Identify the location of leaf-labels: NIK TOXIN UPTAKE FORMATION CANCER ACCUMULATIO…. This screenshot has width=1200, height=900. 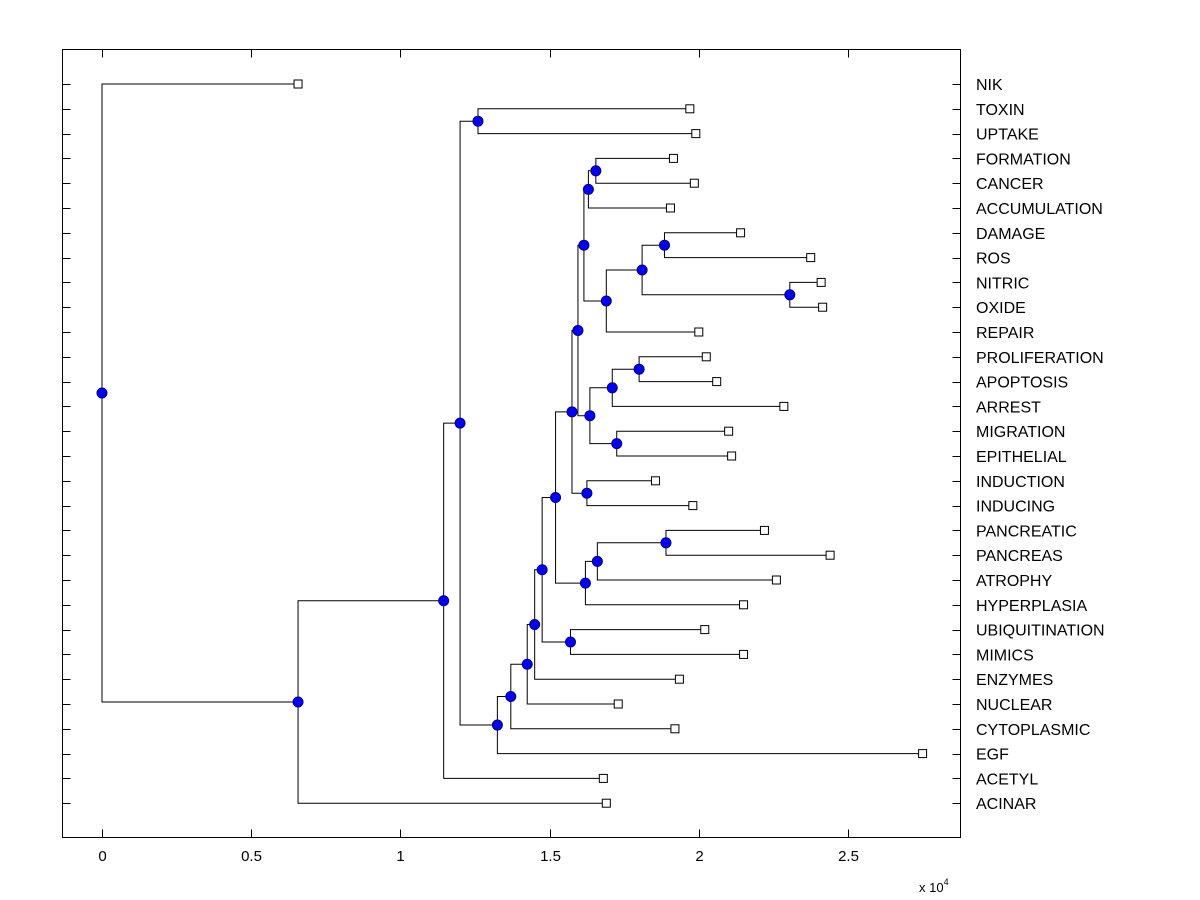
(1040, 445).